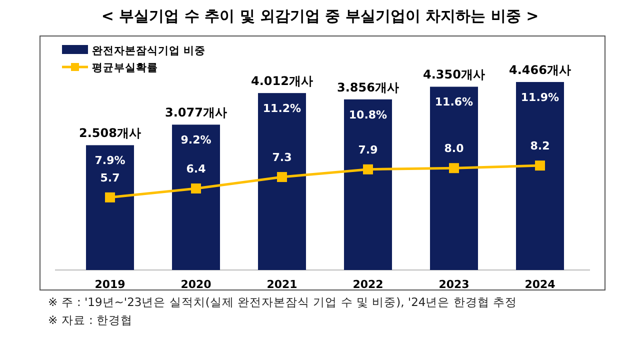 The height and width of the screenshot is (342, 640). Describe the element at coordinates (196, 113) in the screenshot. I see `annotation: 3.077개사` at that location.